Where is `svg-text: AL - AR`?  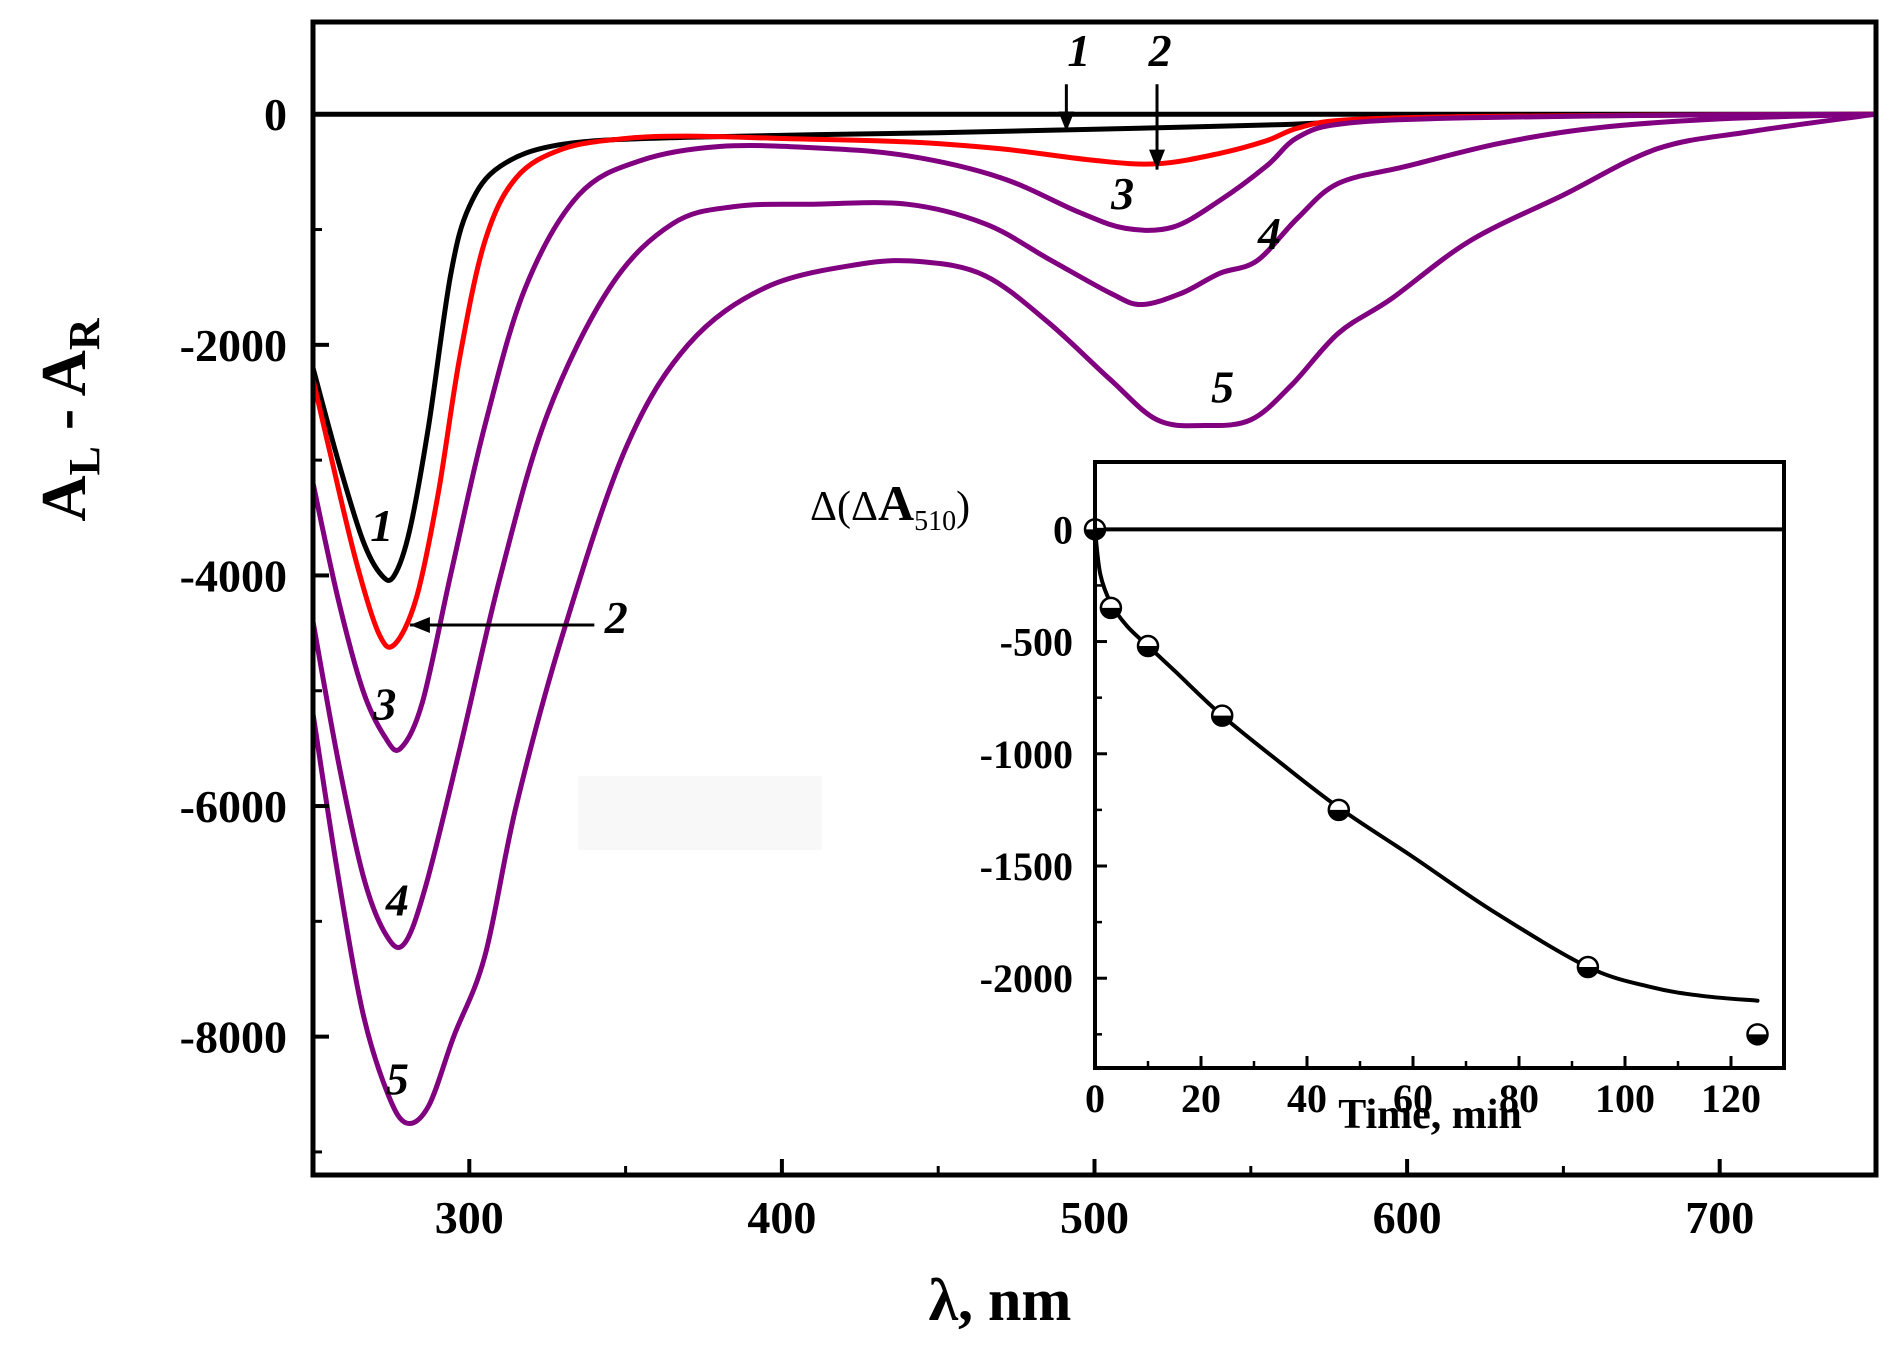
svg-text: AL - AR is located at coordinates (68, 419).